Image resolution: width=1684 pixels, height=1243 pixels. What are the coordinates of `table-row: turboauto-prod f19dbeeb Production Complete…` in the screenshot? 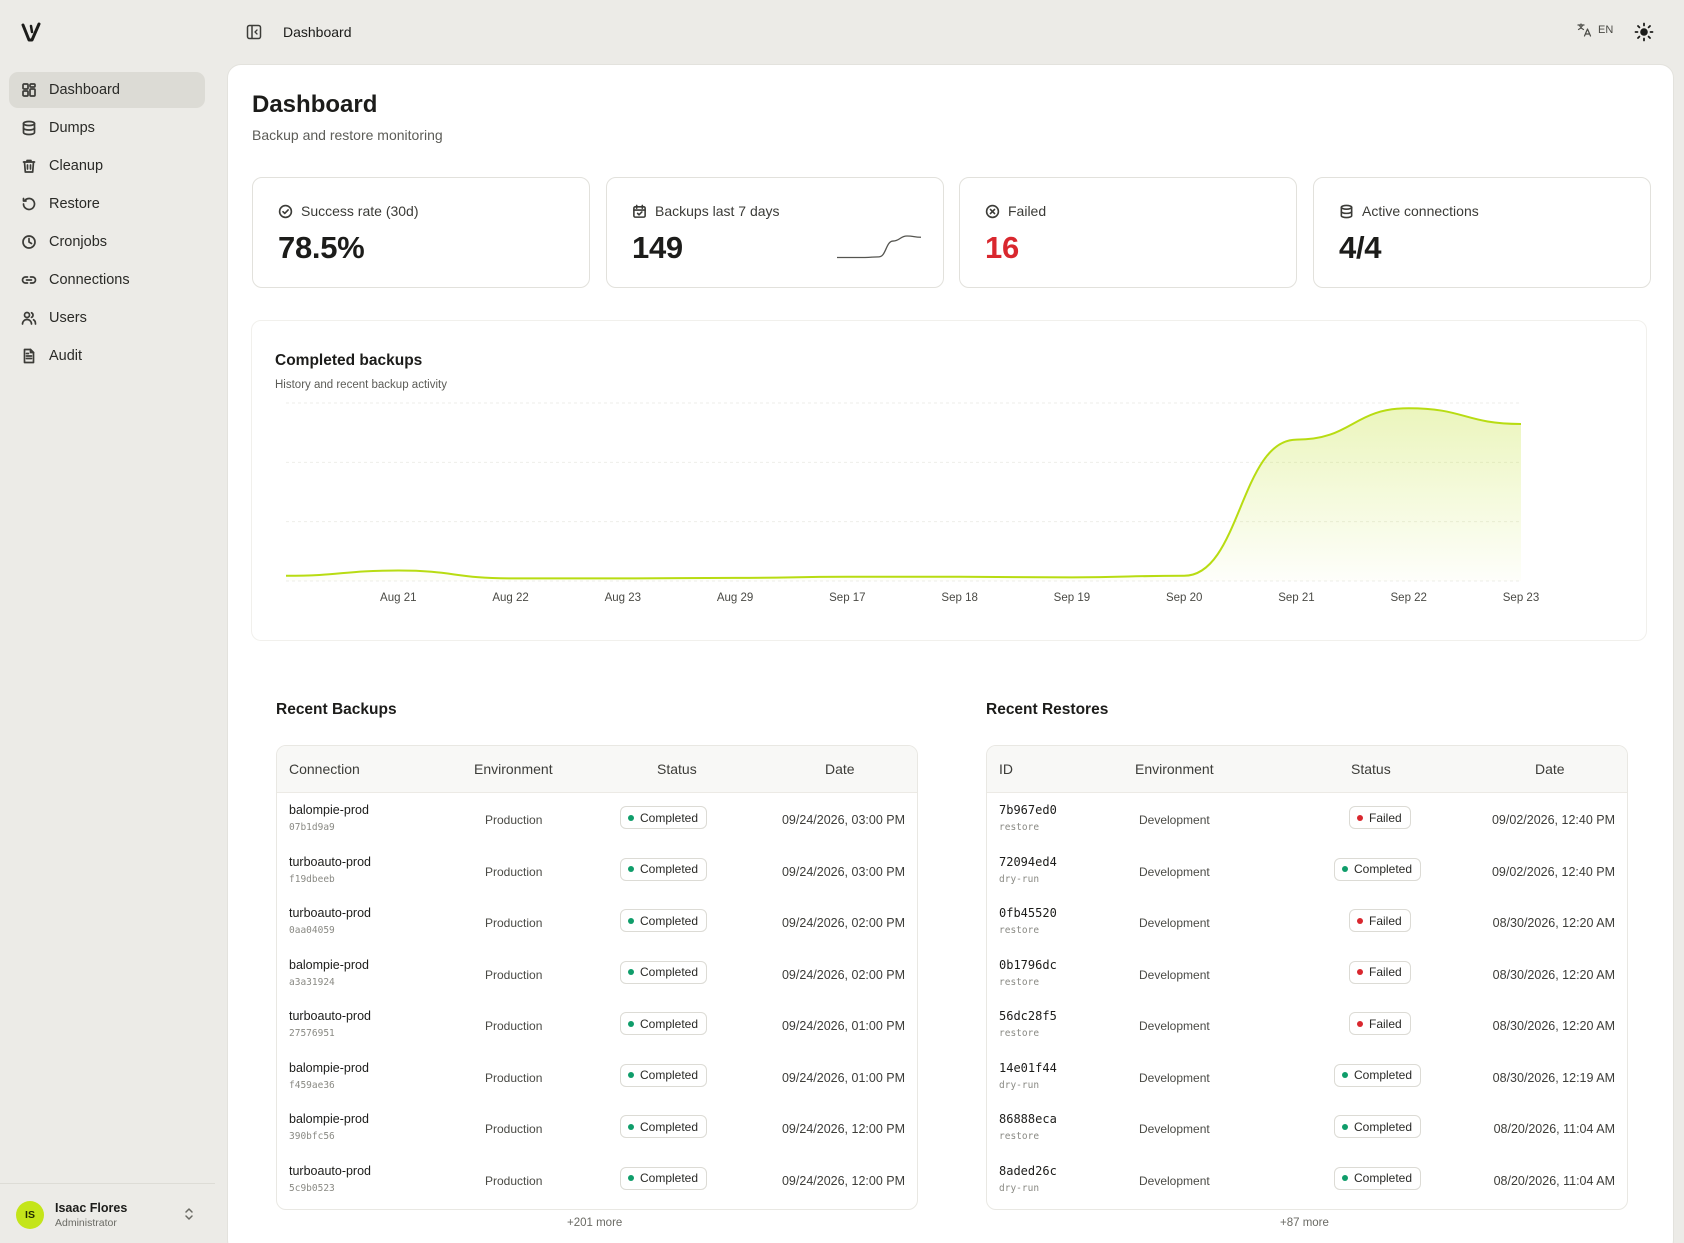 It's located at (597, 872).